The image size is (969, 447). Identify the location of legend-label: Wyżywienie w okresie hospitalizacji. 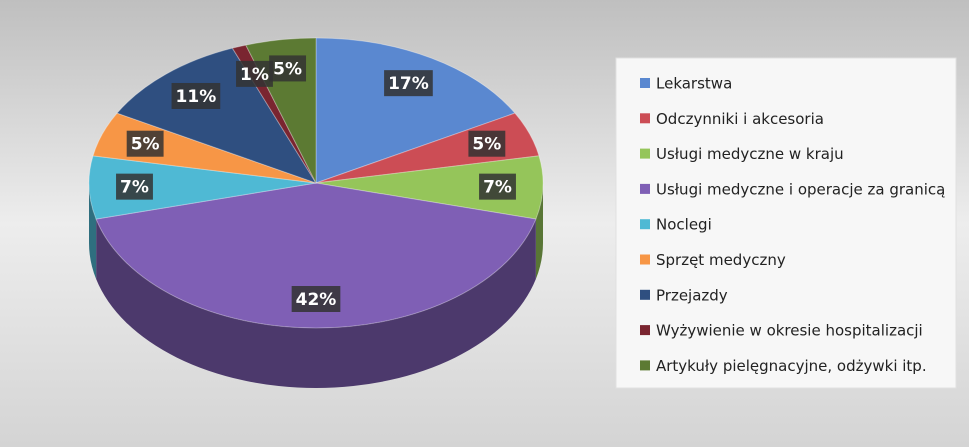
(789, 331).